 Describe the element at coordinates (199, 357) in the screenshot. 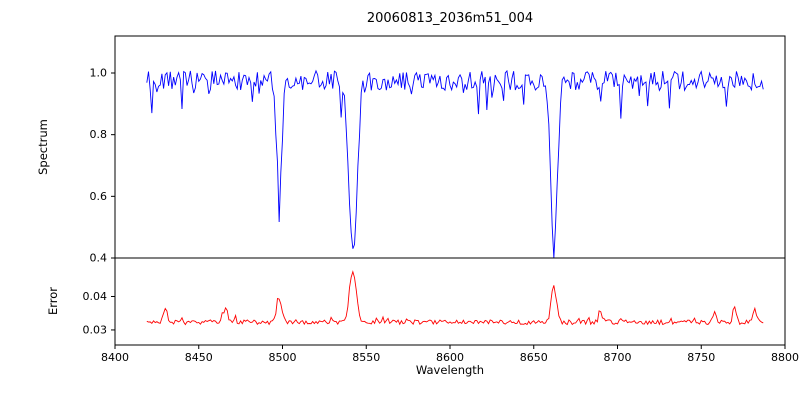

I see `x-tick-label: 8450` at that location.